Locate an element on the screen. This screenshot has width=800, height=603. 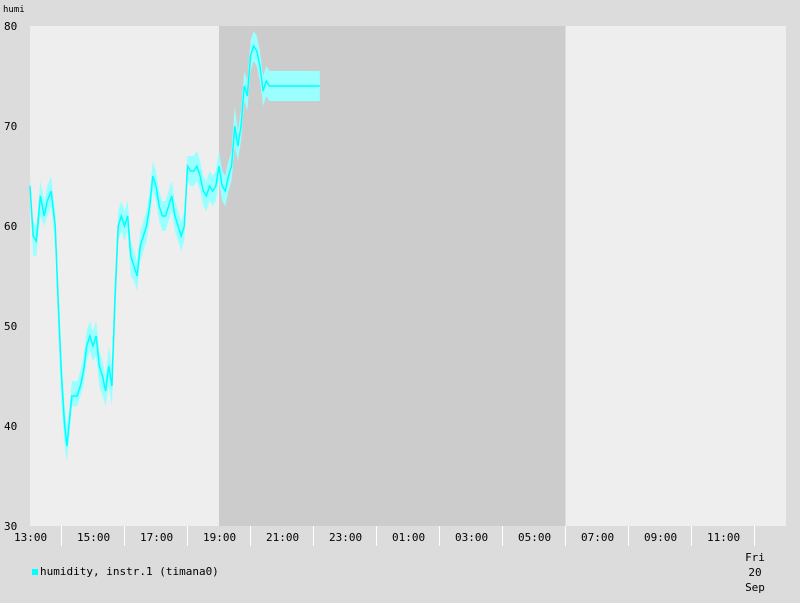
date-day: Fri 20 is located at coordinates (755, 565).